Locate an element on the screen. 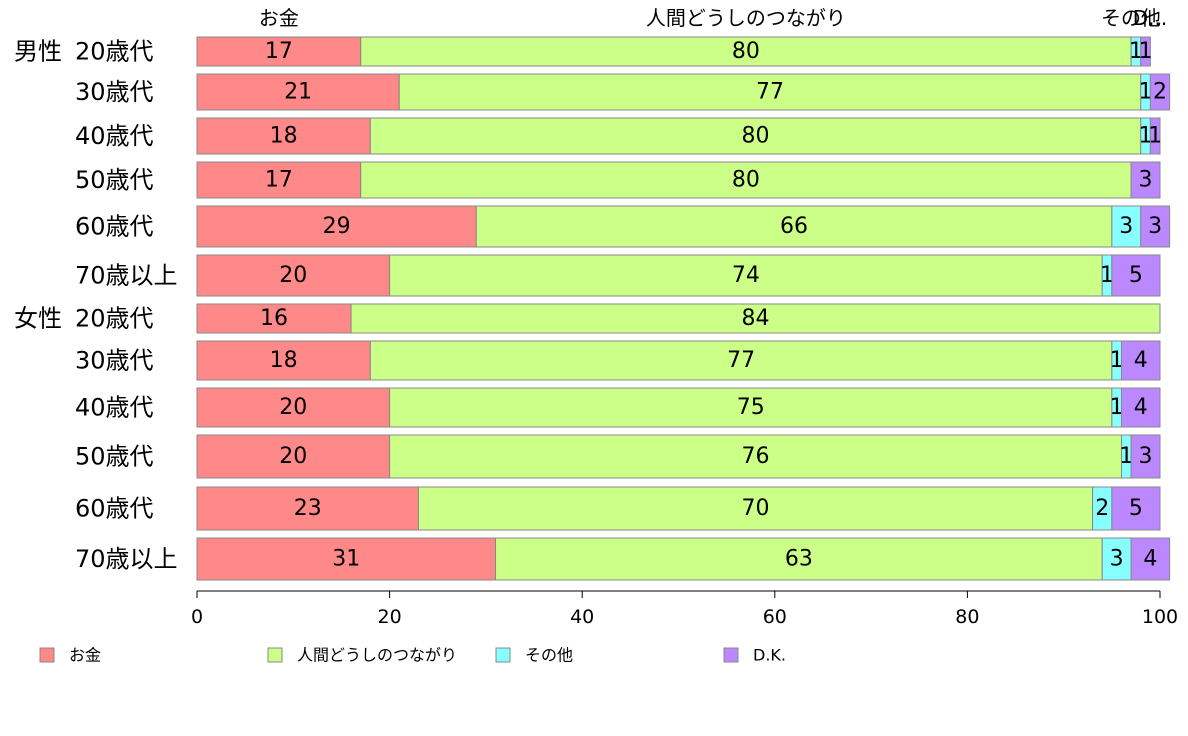 Image resolution: width=1188 pixels, height=736 pixels. data-label-4-series-4: 3 is located at coordinates (1146, 180).